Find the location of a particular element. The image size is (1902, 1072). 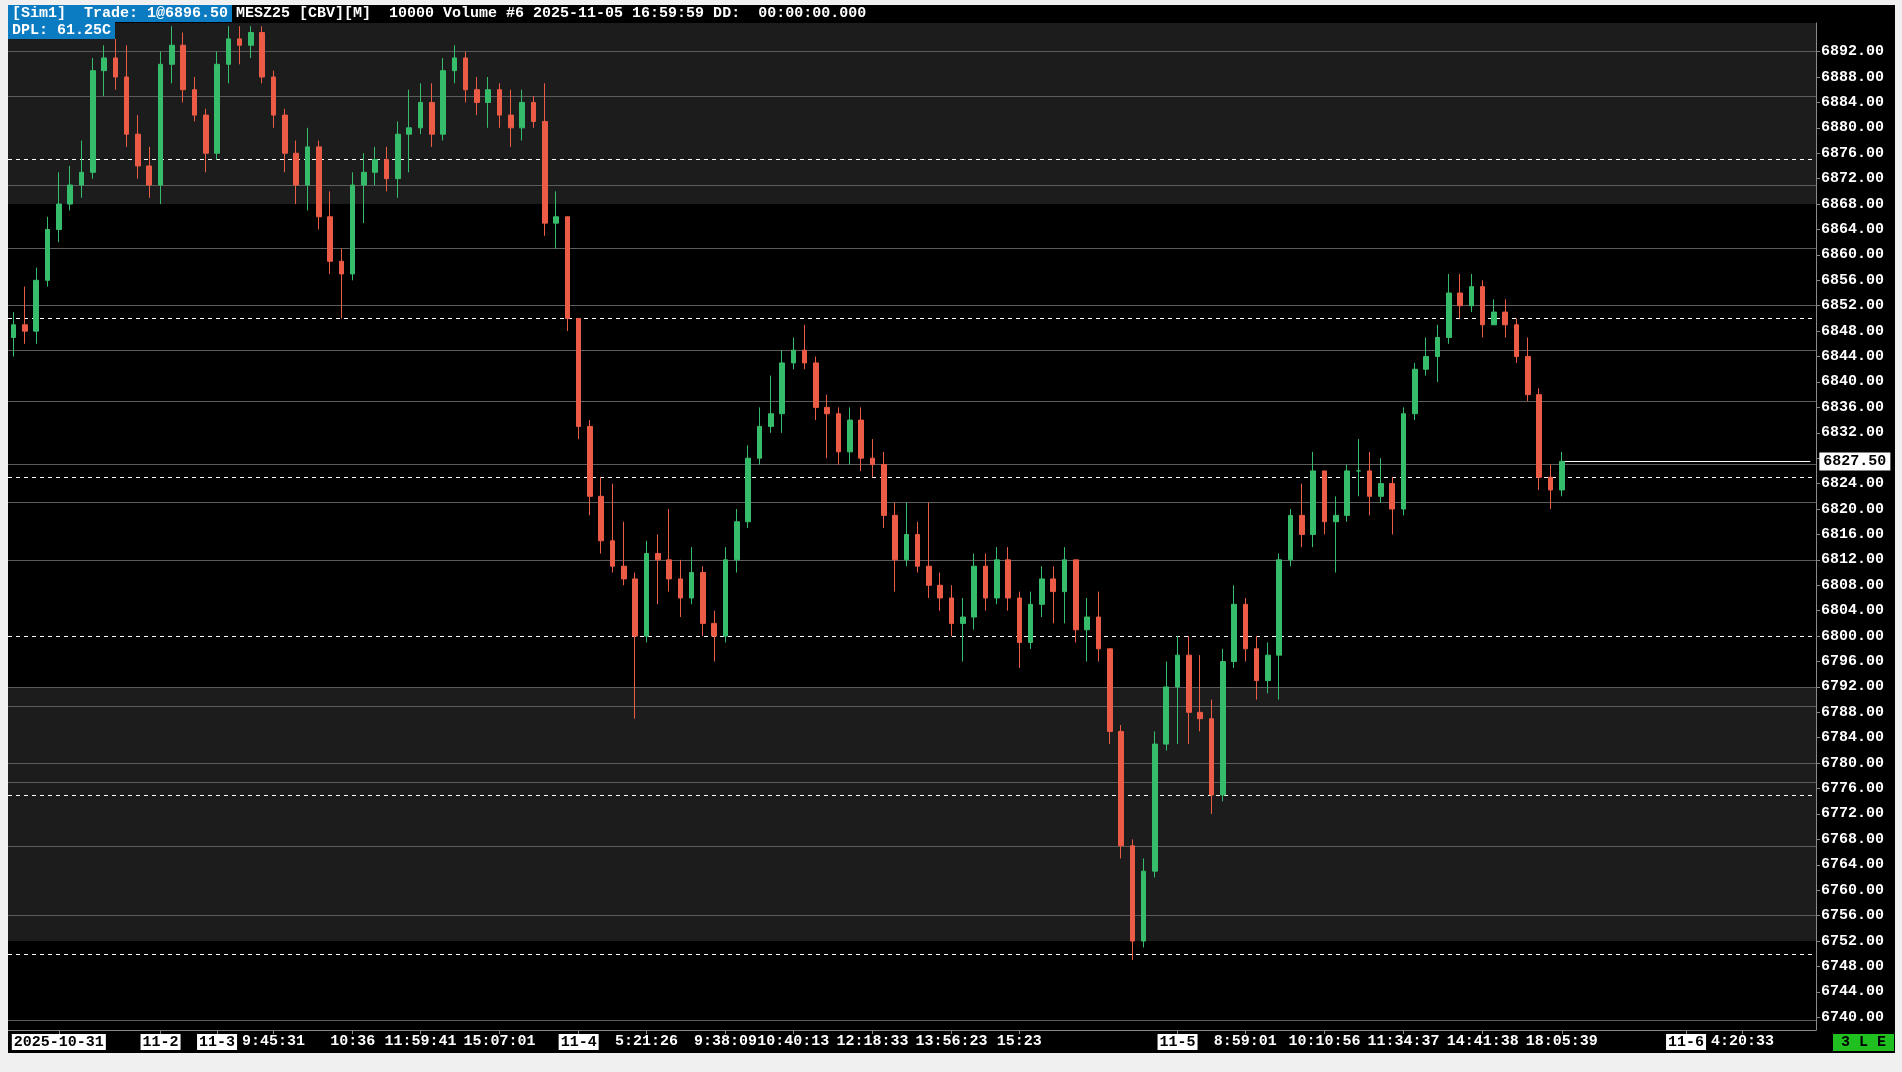

y-tick-label: 6876.00 is located at coordinates (1853, 153).